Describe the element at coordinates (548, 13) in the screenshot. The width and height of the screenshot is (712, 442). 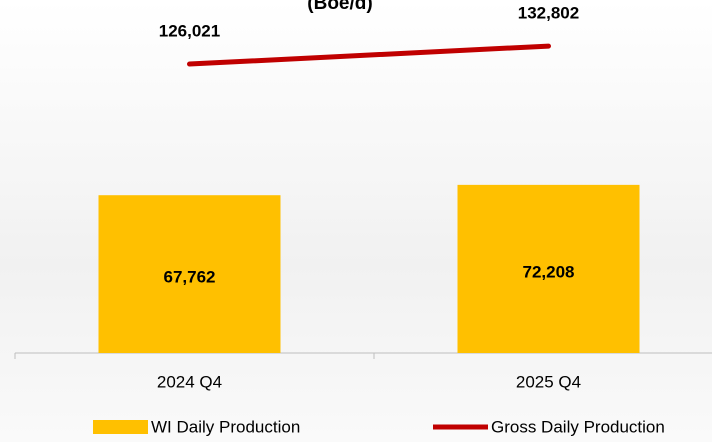
I see `line-value-label: 132,802` at that location.